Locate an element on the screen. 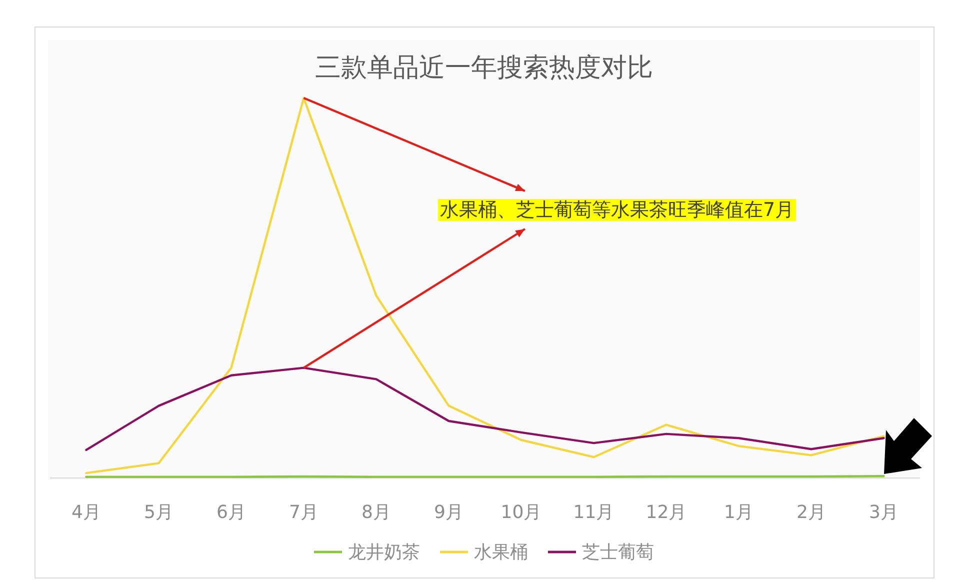  x-tick-label: 11月 is located at coordinates (593, 512).